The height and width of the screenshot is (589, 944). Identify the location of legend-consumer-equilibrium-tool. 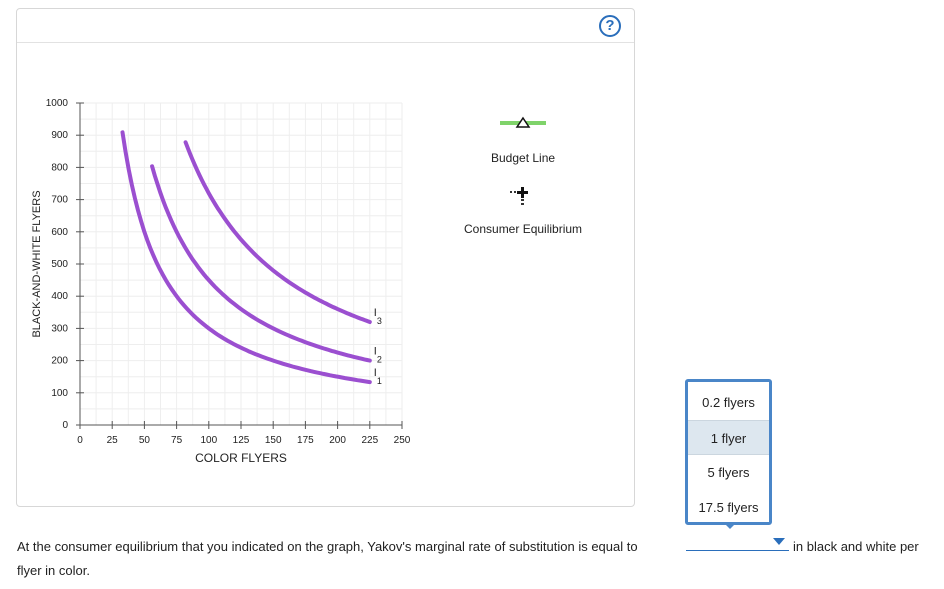
(519, 196).